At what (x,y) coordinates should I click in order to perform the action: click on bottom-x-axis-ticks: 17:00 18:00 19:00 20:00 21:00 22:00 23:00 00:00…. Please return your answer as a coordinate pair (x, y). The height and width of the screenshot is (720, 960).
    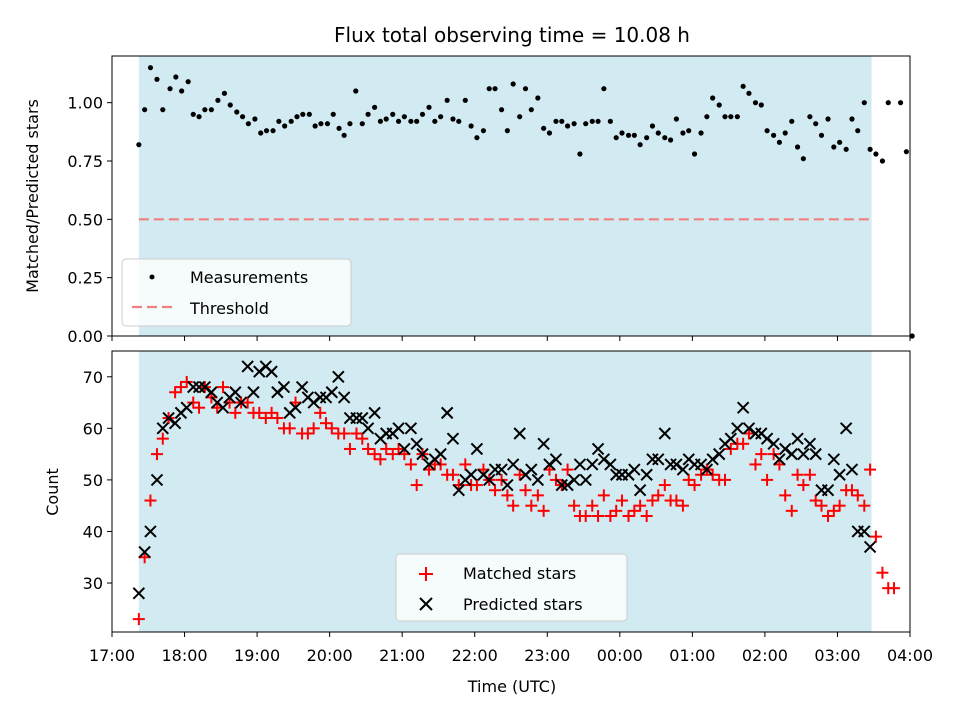
    Looking at the image, I should click on (511, 648).